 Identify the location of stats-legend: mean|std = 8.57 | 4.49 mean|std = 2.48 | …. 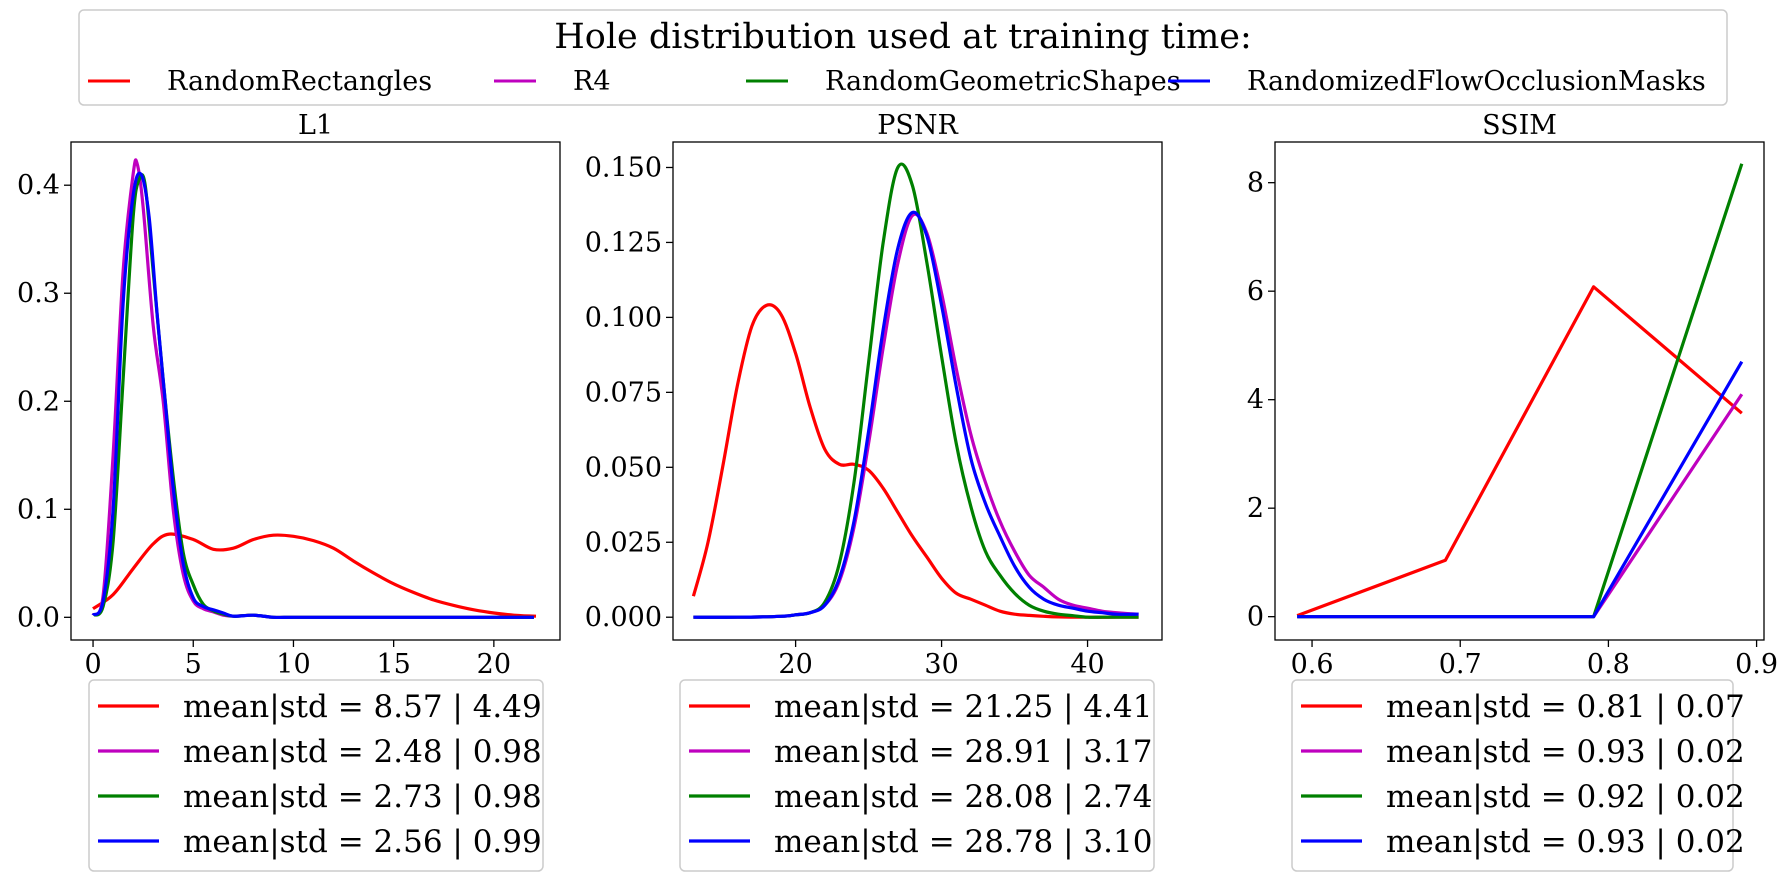
(316, 775).